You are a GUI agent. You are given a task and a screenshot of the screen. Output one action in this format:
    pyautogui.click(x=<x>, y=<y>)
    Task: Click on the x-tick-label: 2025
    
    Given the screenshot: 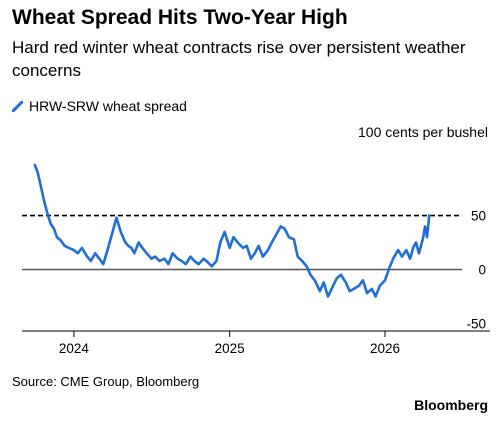 What is the action you would take?
    pyautogui.click(x=230, y=348)
    